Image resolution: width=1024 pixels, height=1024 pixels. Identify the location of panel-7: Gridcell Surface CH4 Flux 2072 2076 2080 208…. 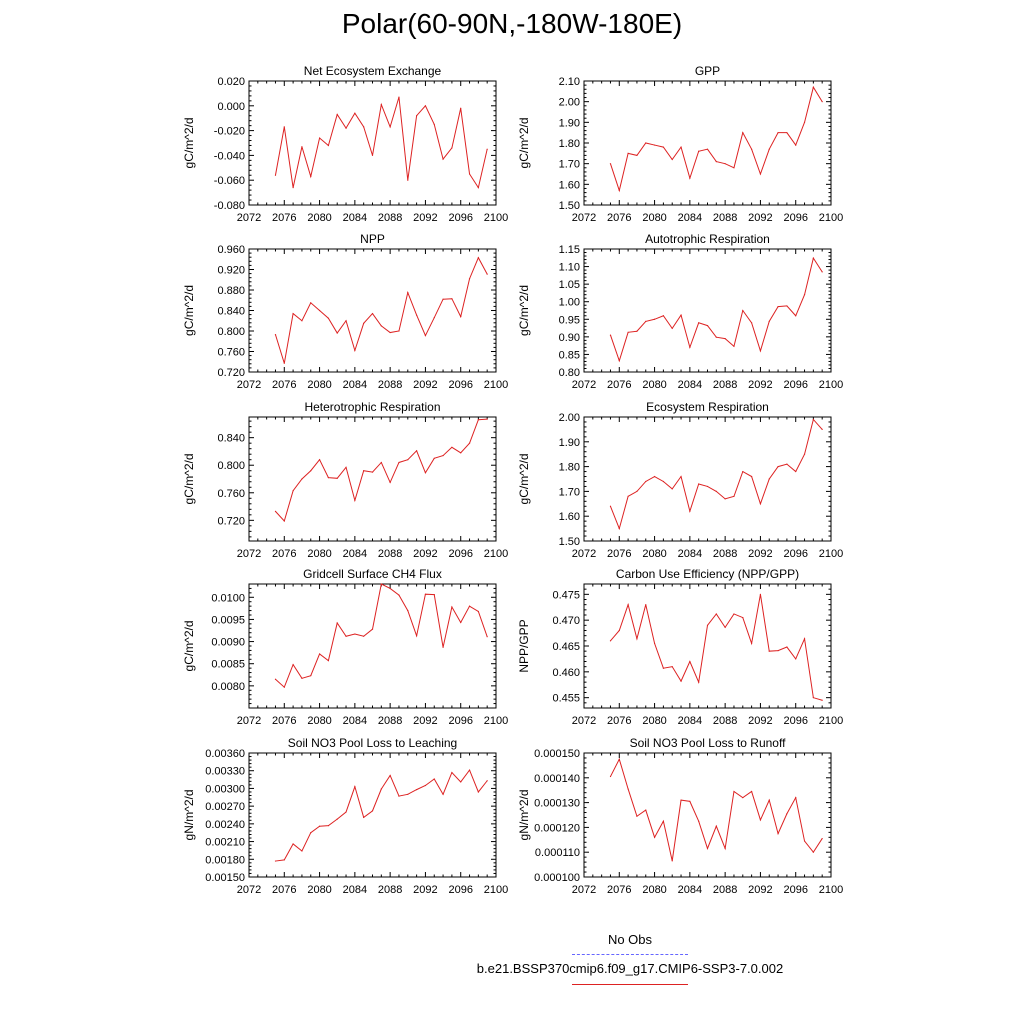
(345, 647).